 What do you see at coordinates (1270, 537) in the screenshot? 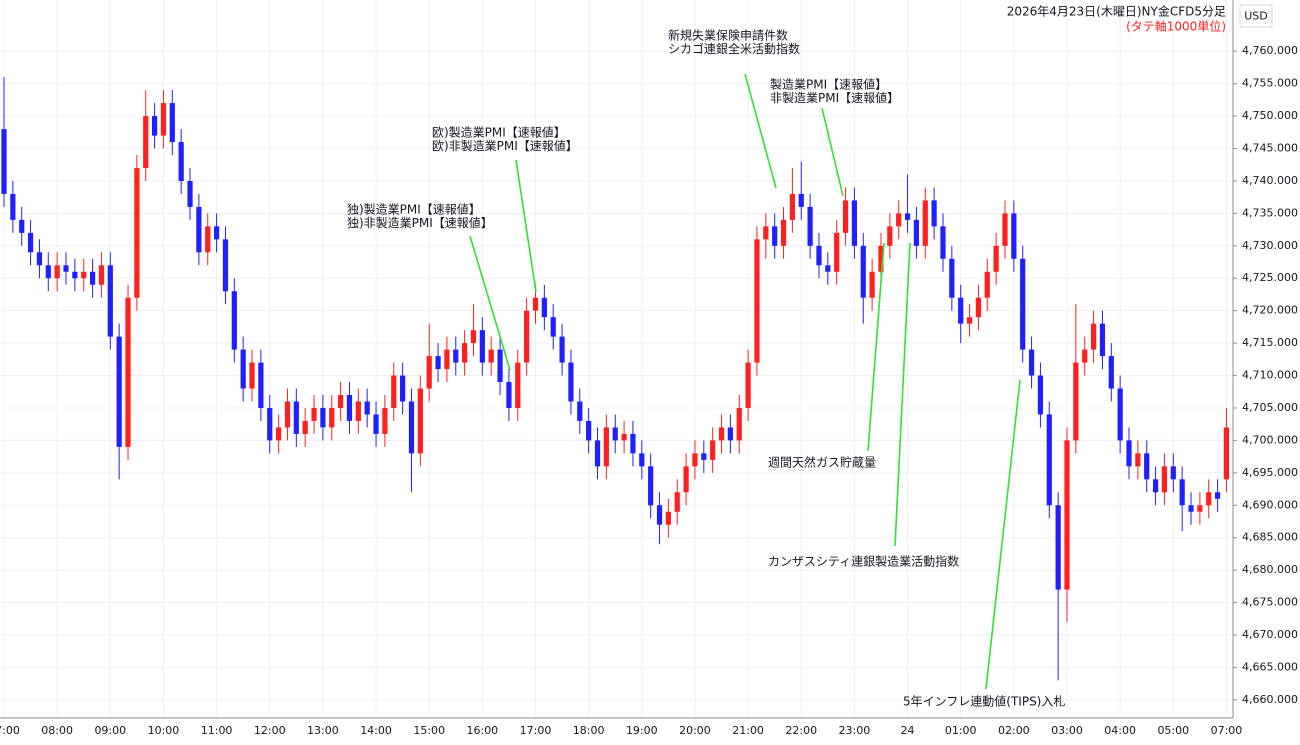
I see `y-tick-label: 4,685.000` at bounding box center [1270, 537].